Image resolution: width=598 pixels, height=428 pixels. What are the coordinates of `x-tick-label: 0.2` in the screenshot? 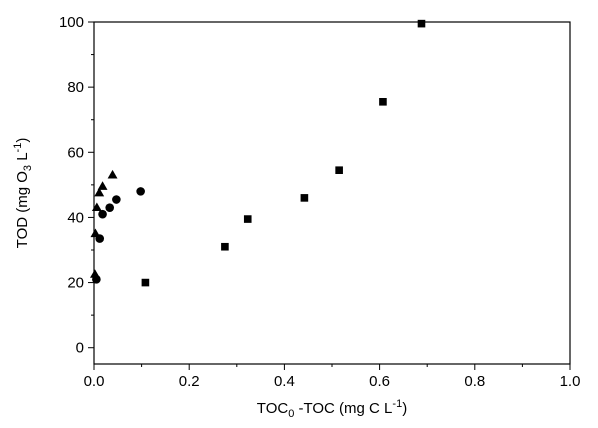 It's located at (189, 381).